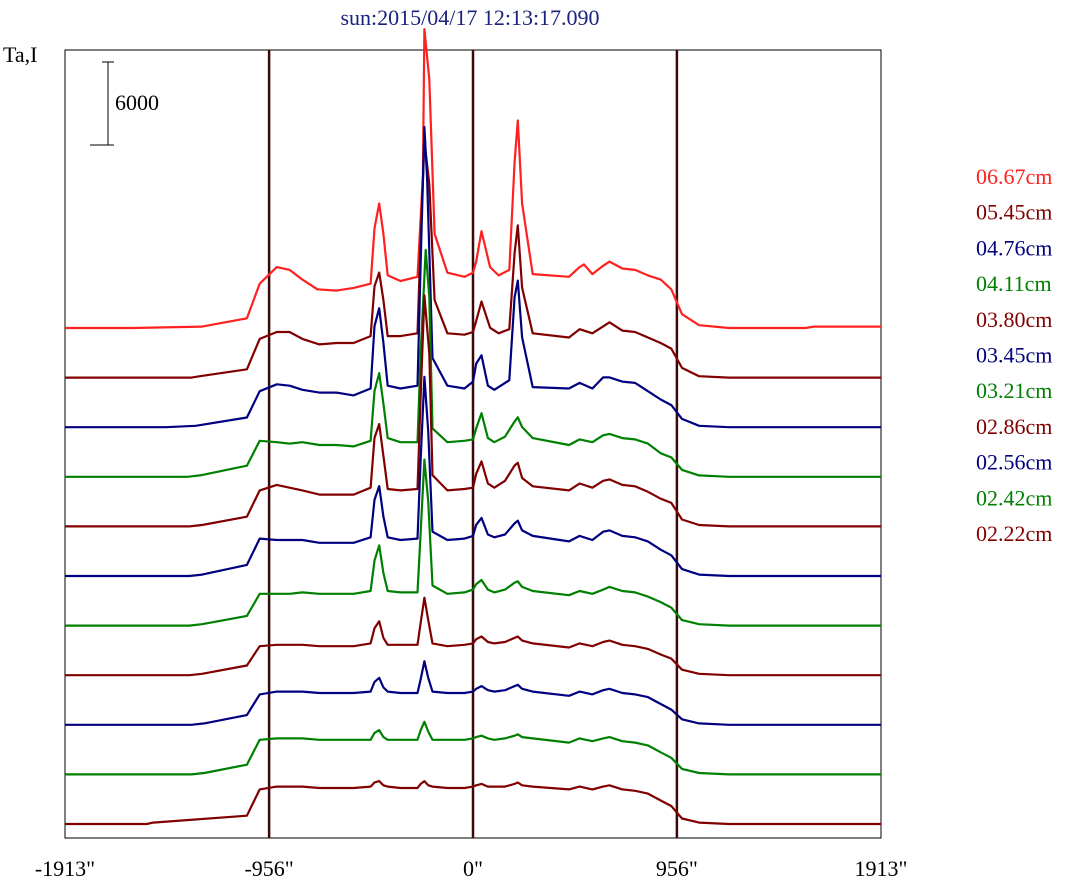  Describe the element at coordinates (1014, 212) in the screenshot. I see `legend-entry: 05.45cm` at that location.